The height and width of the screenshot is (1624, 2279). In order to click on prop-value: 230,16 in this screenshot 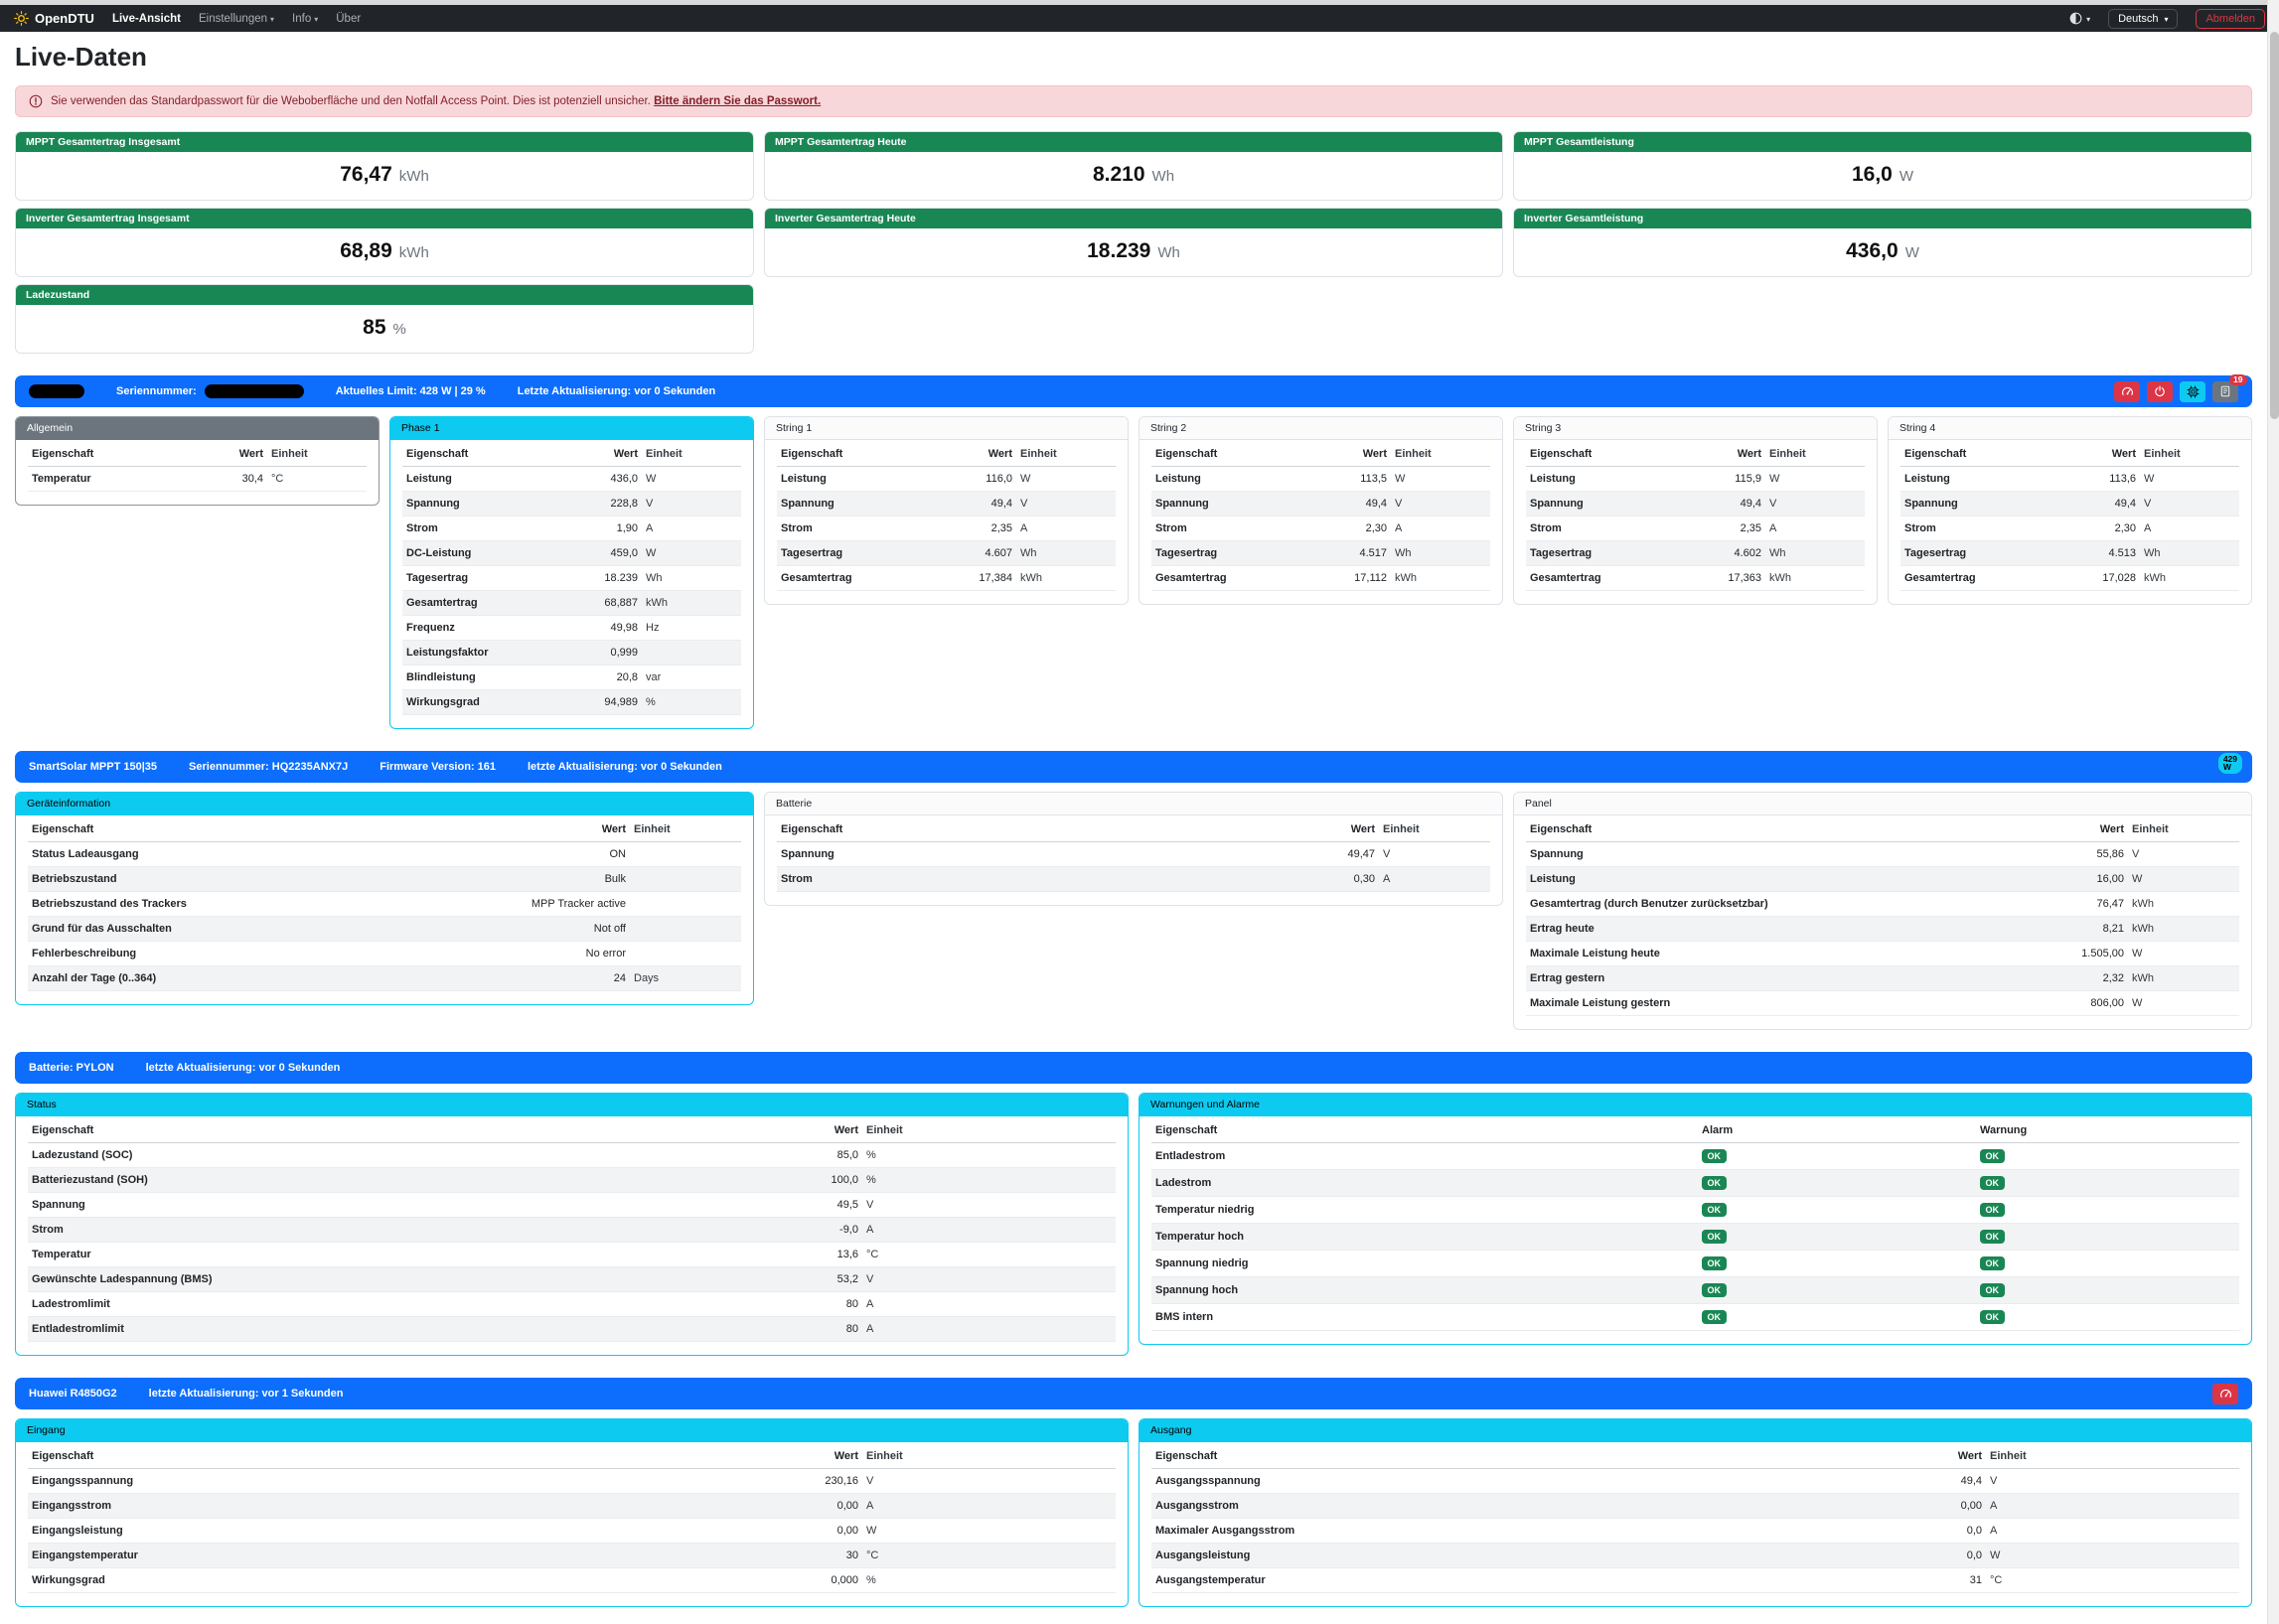, I will do `click(827, 1481)`.